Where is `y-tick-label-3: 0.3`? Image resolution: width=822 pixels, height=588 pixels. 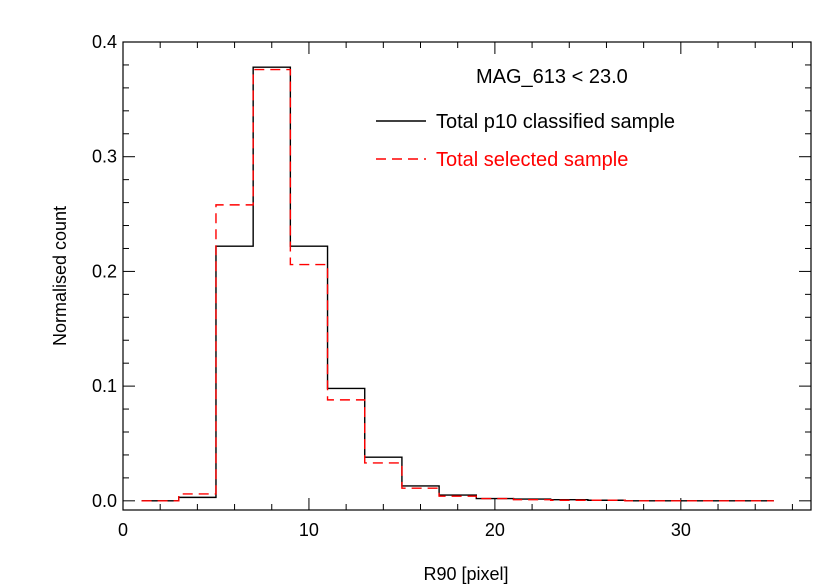 y-tick-label-3: 0.3 is located at coordinates (104, 157).